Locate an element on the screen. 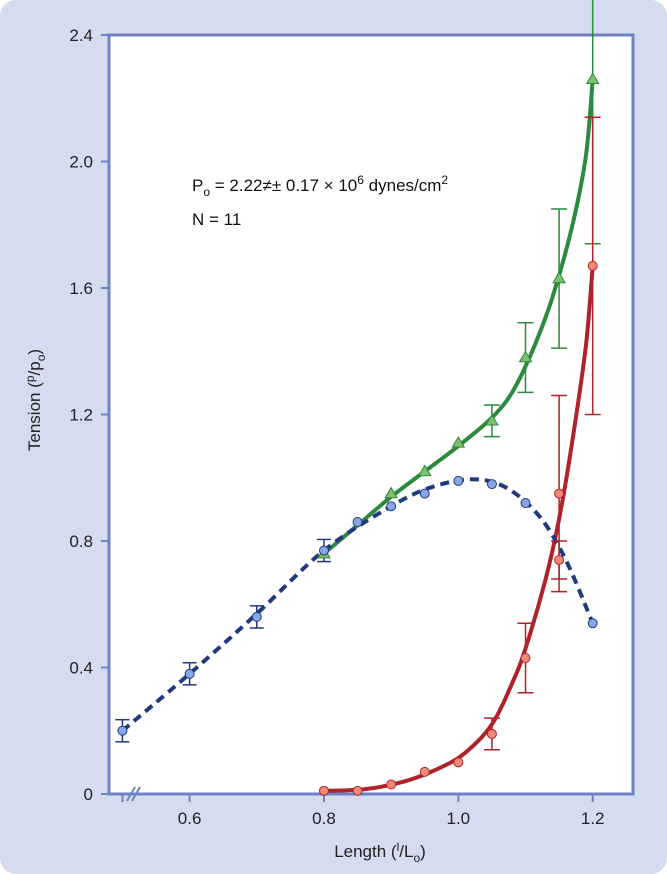  y-tick-label: 0 is located at coordinates (88, 794).